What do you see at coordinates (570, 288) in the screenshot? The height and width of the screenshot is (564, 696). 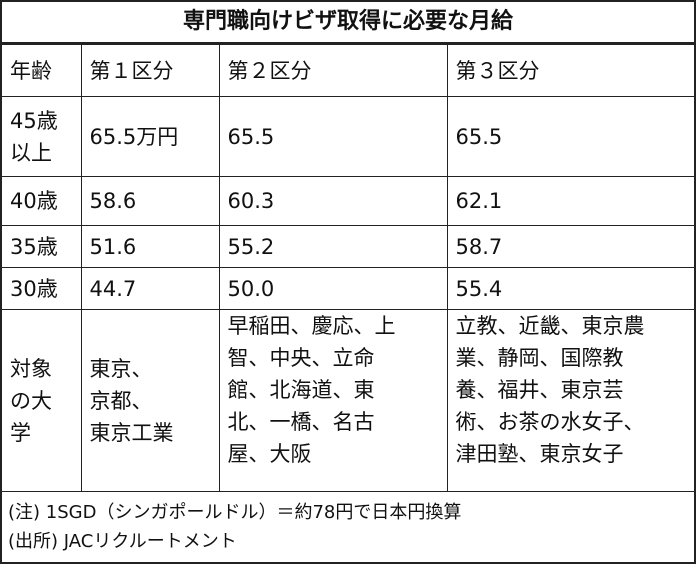 I see `table-cell: 55.4` at bounding box center [570, 288].